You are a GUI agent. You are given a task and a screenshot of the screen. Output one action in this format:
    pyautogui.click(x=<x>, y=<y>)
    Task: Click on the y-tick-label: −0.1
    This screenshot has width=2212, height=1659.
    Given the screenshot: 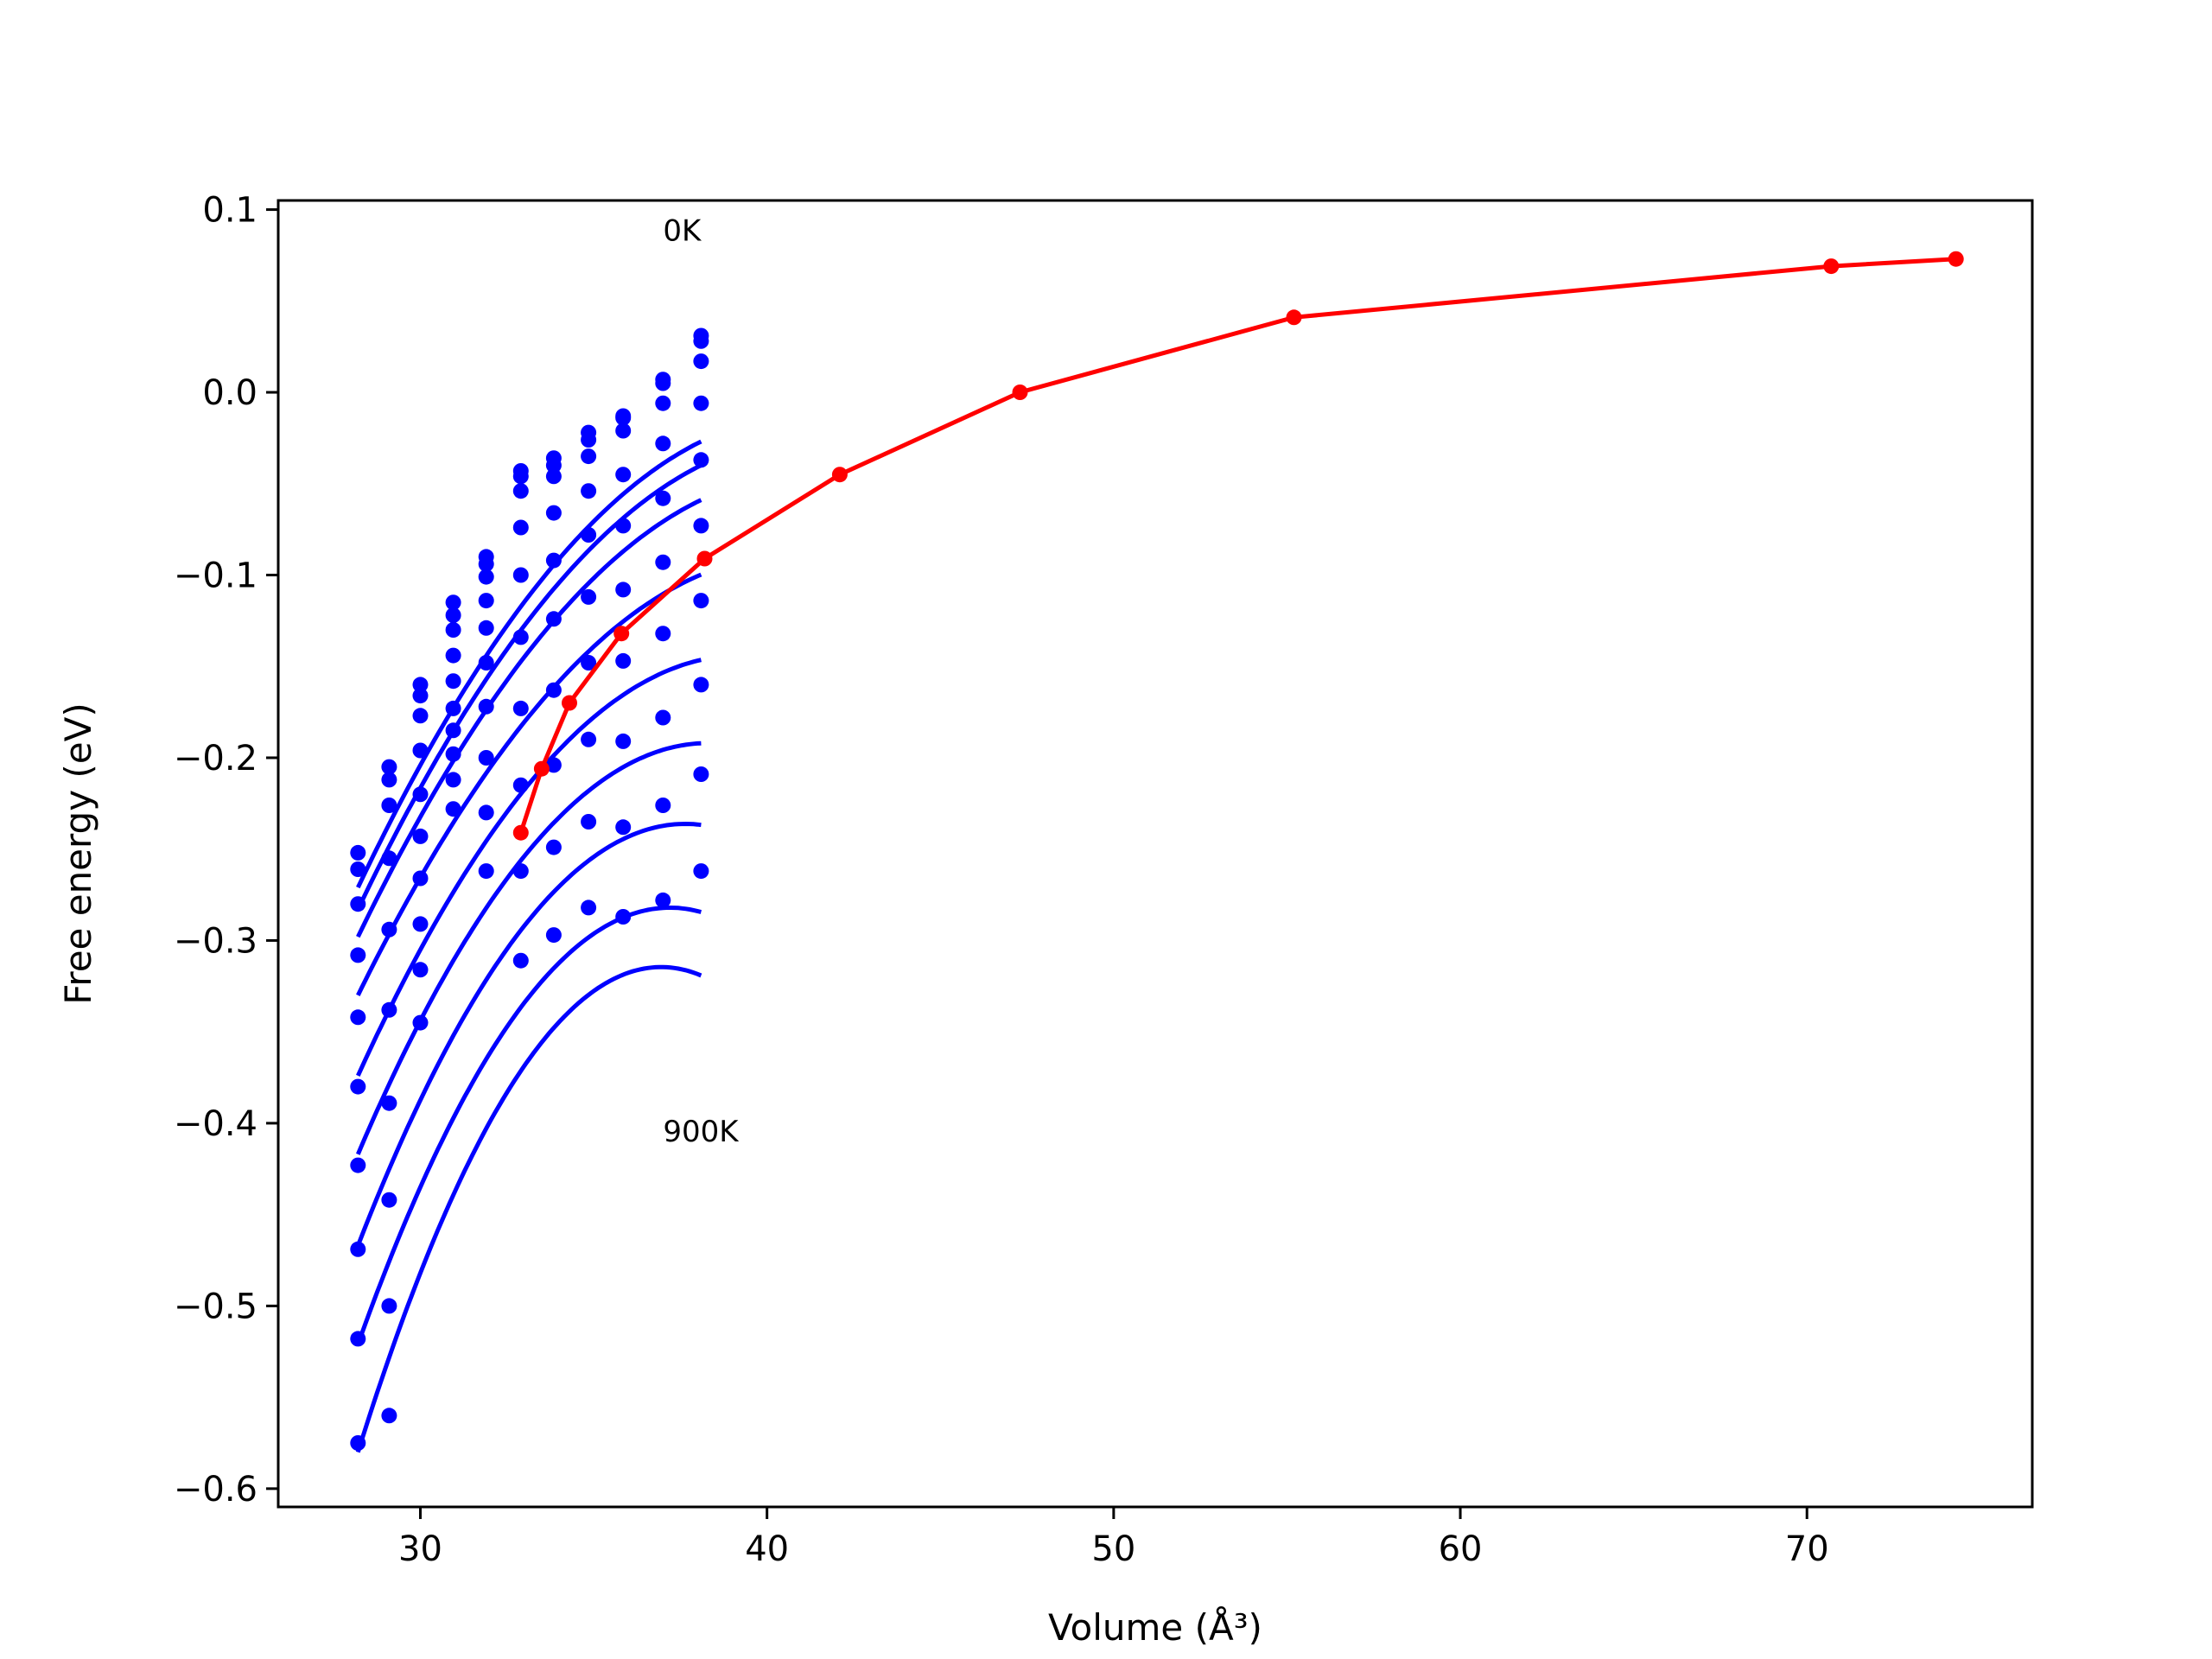 What is the action you would take?
    pyautogui.click(x=215, y=576)
    